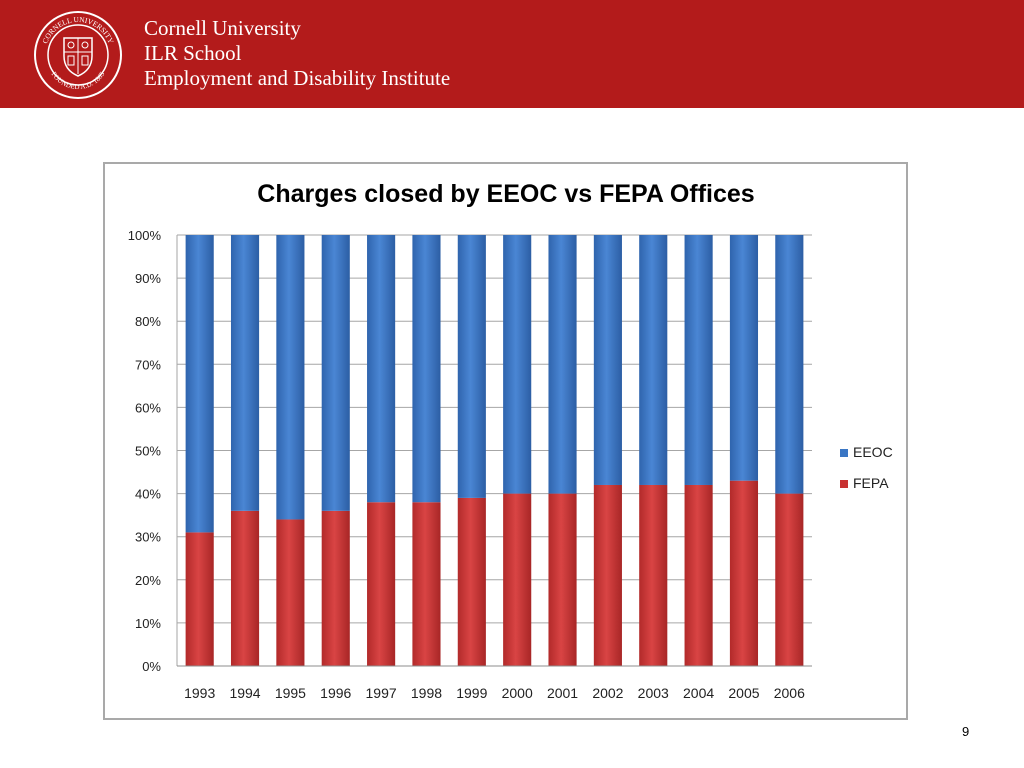  What do you see at coordinates (789, 693) in the screenshot?
I see `x-tick-label: 2006` at bounding box center [789, 693].